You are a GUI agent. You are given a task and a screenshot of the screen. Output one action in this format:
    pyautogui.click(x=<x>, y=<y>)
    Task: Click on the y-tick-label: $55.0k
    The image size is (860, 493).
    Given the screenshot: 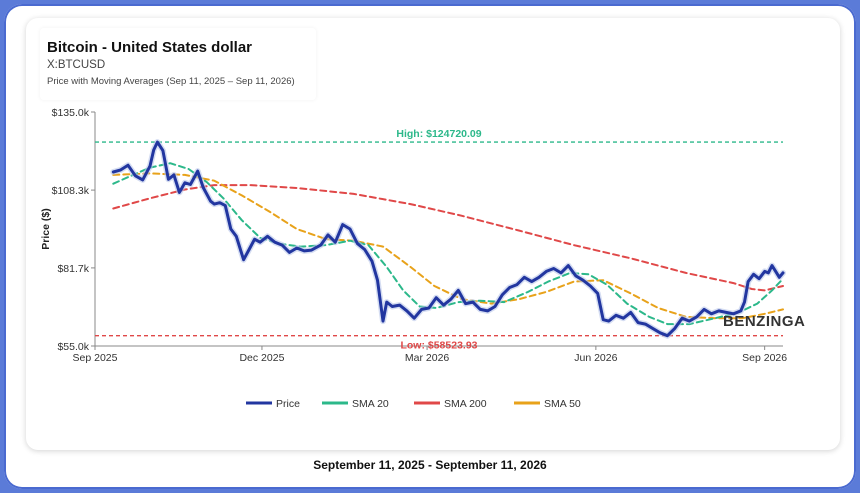 What is the action you would take?
    pyautogui.click(x=73, y=347)
    